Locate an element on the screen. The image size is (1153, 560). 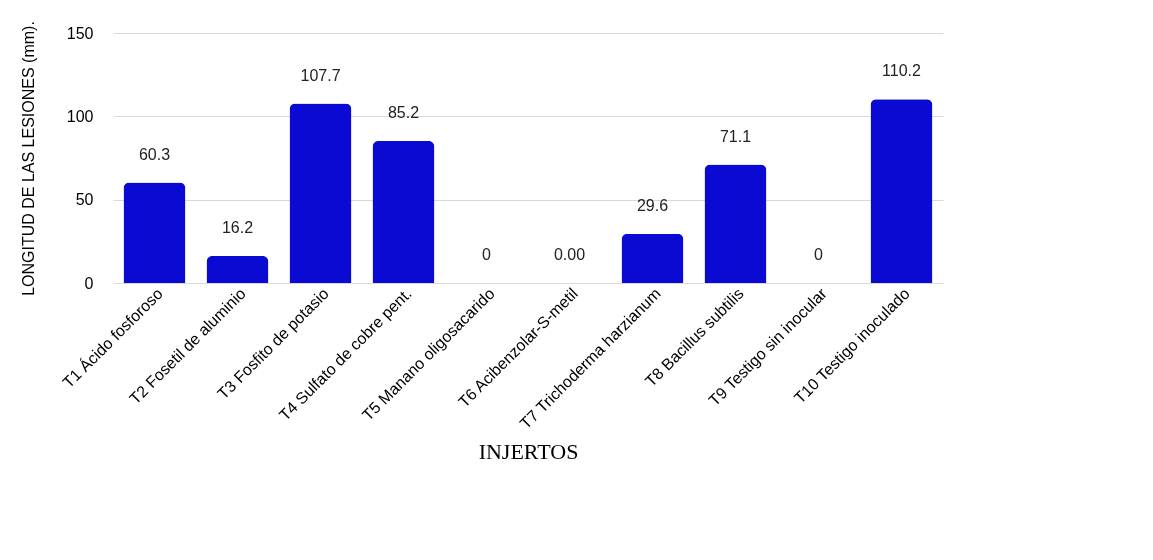
y-tick-label: 150 is located at coordinates (80, 33).